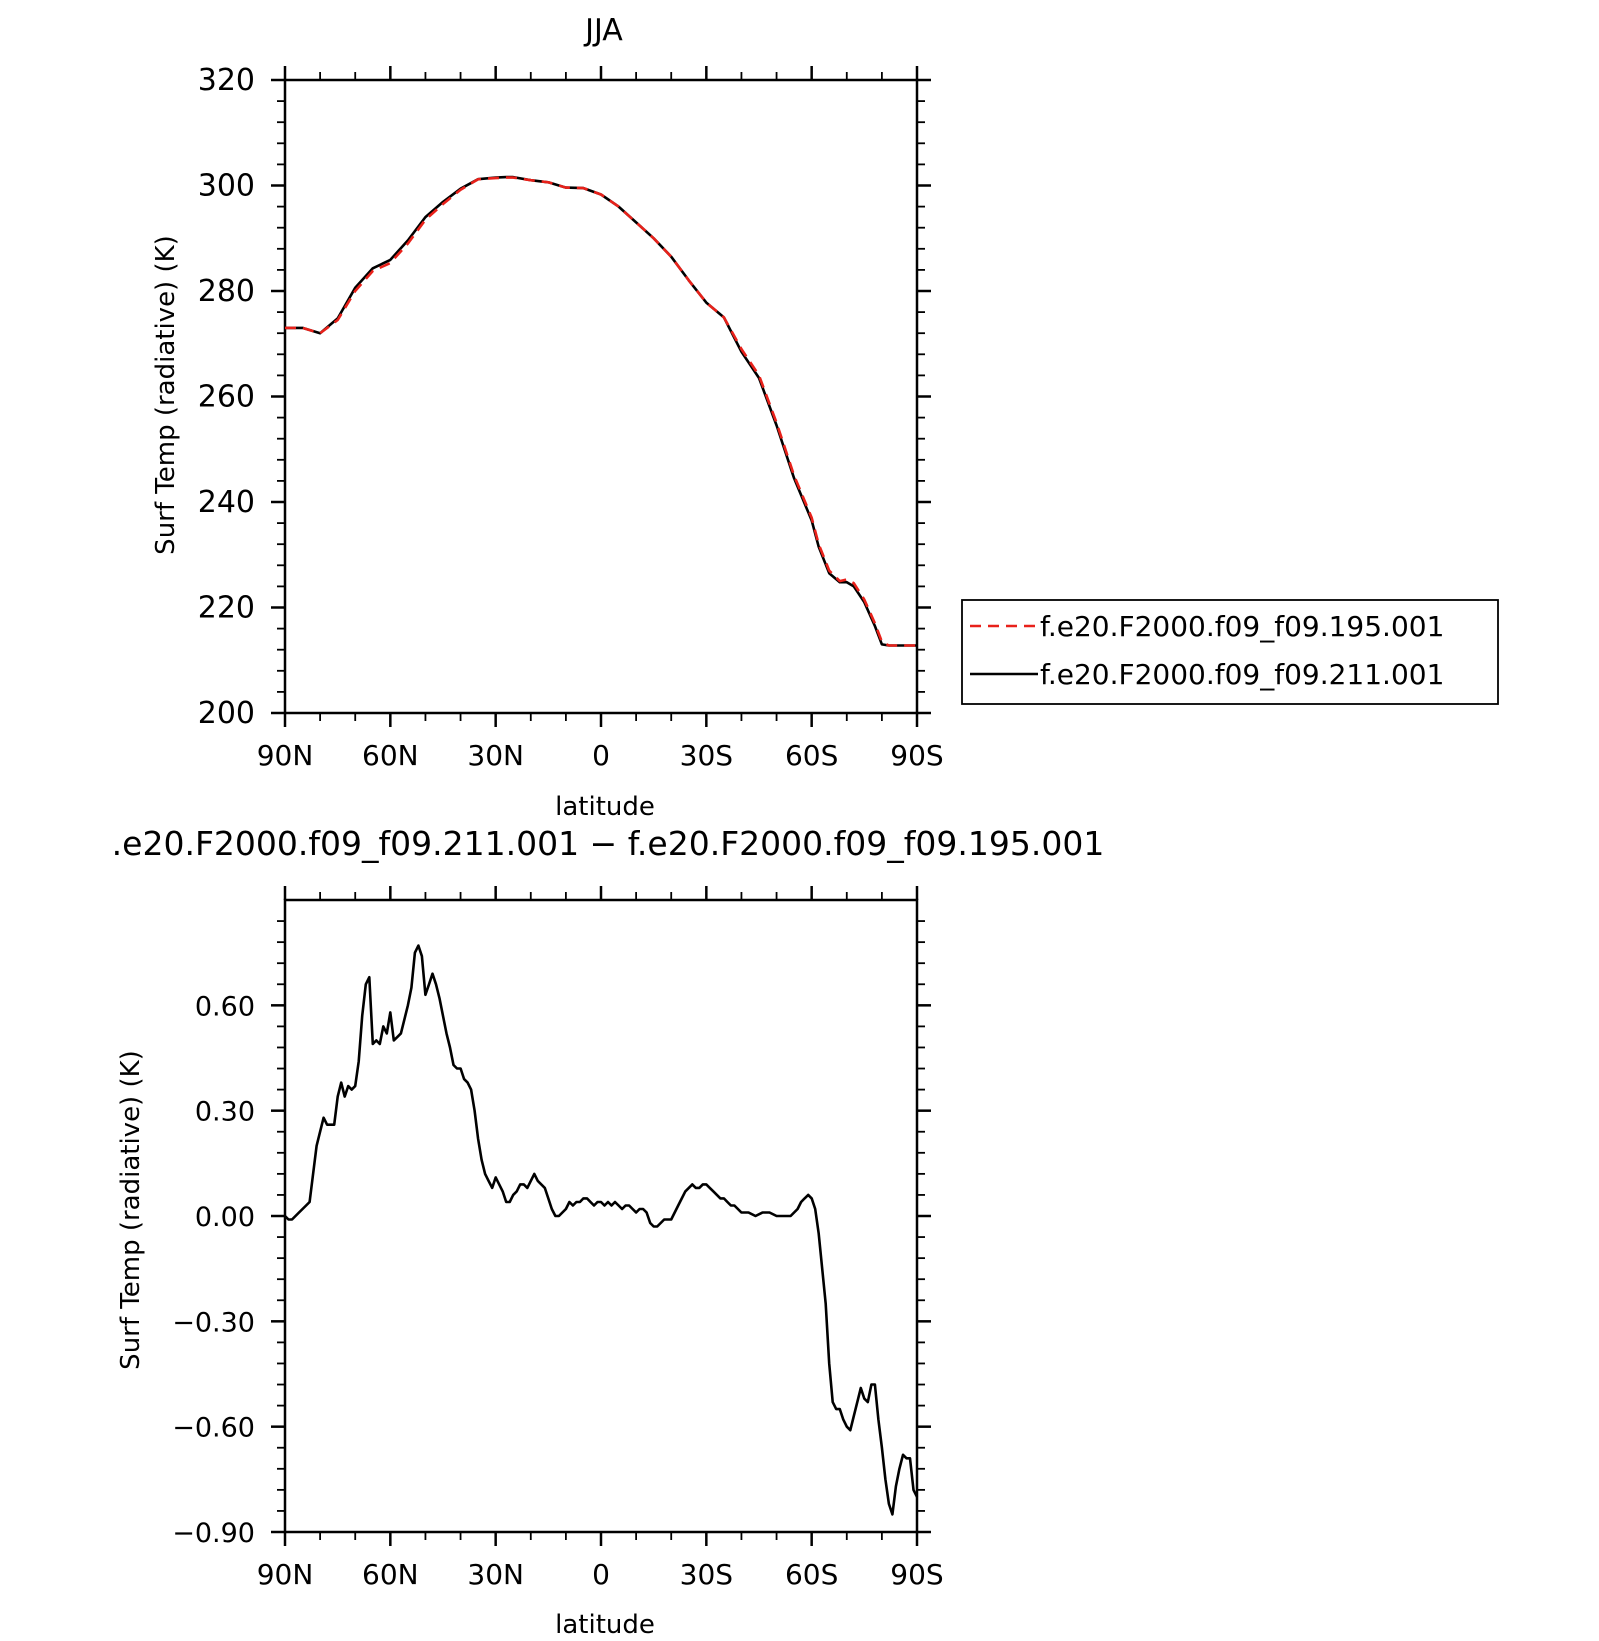 The width and height of the screenshot is (1599, 1641). Describe the element at coordinates (1242, 626) in the screenshot. I see `legend-label-series-1: f.e20.F2000.f09_f09.195.001` at that location.